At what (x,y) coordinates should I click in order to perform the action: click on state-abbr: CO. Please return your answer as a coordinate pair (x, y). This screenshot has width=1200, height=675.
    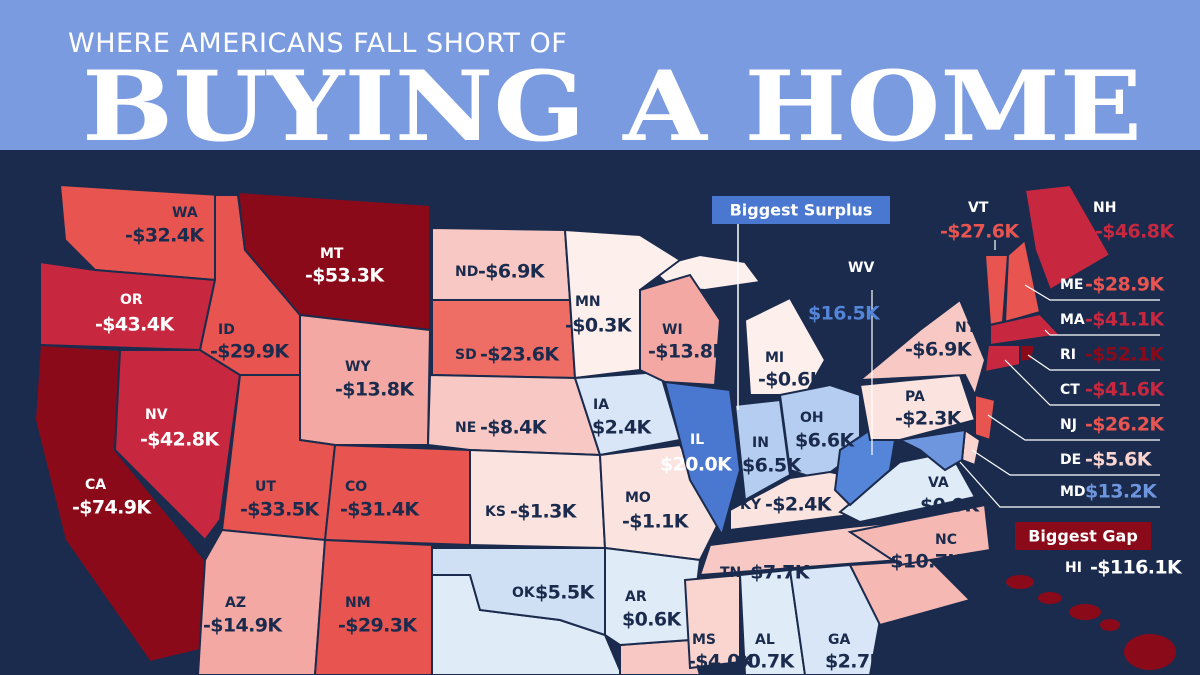
    Looking at the image, I should click on (356, 487).